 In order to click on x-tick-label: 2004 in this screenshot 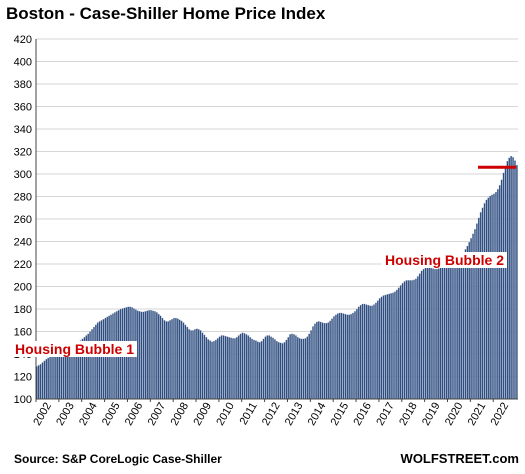, I will do `click(88, 414)`.